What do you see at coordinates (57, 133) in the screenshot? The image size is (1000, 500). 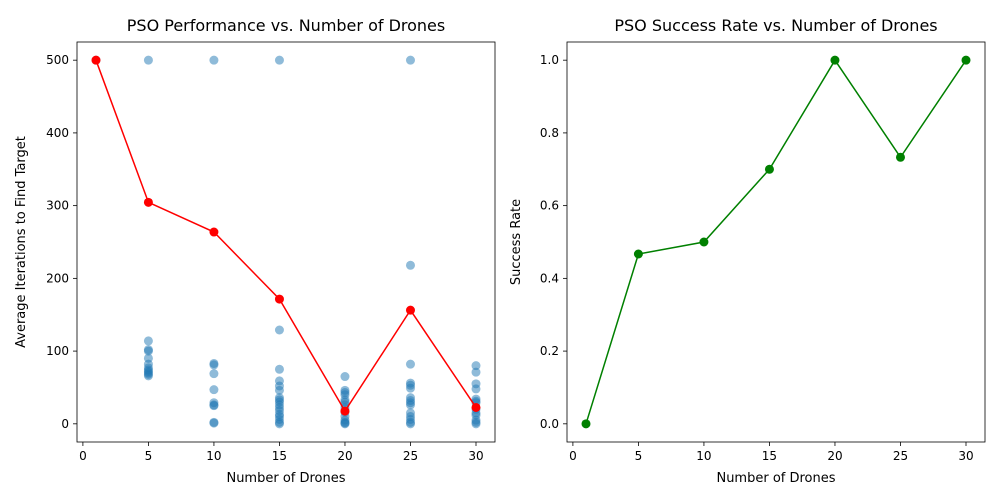 I see `y-tick-label: 400` at bounding box center [57, 133].